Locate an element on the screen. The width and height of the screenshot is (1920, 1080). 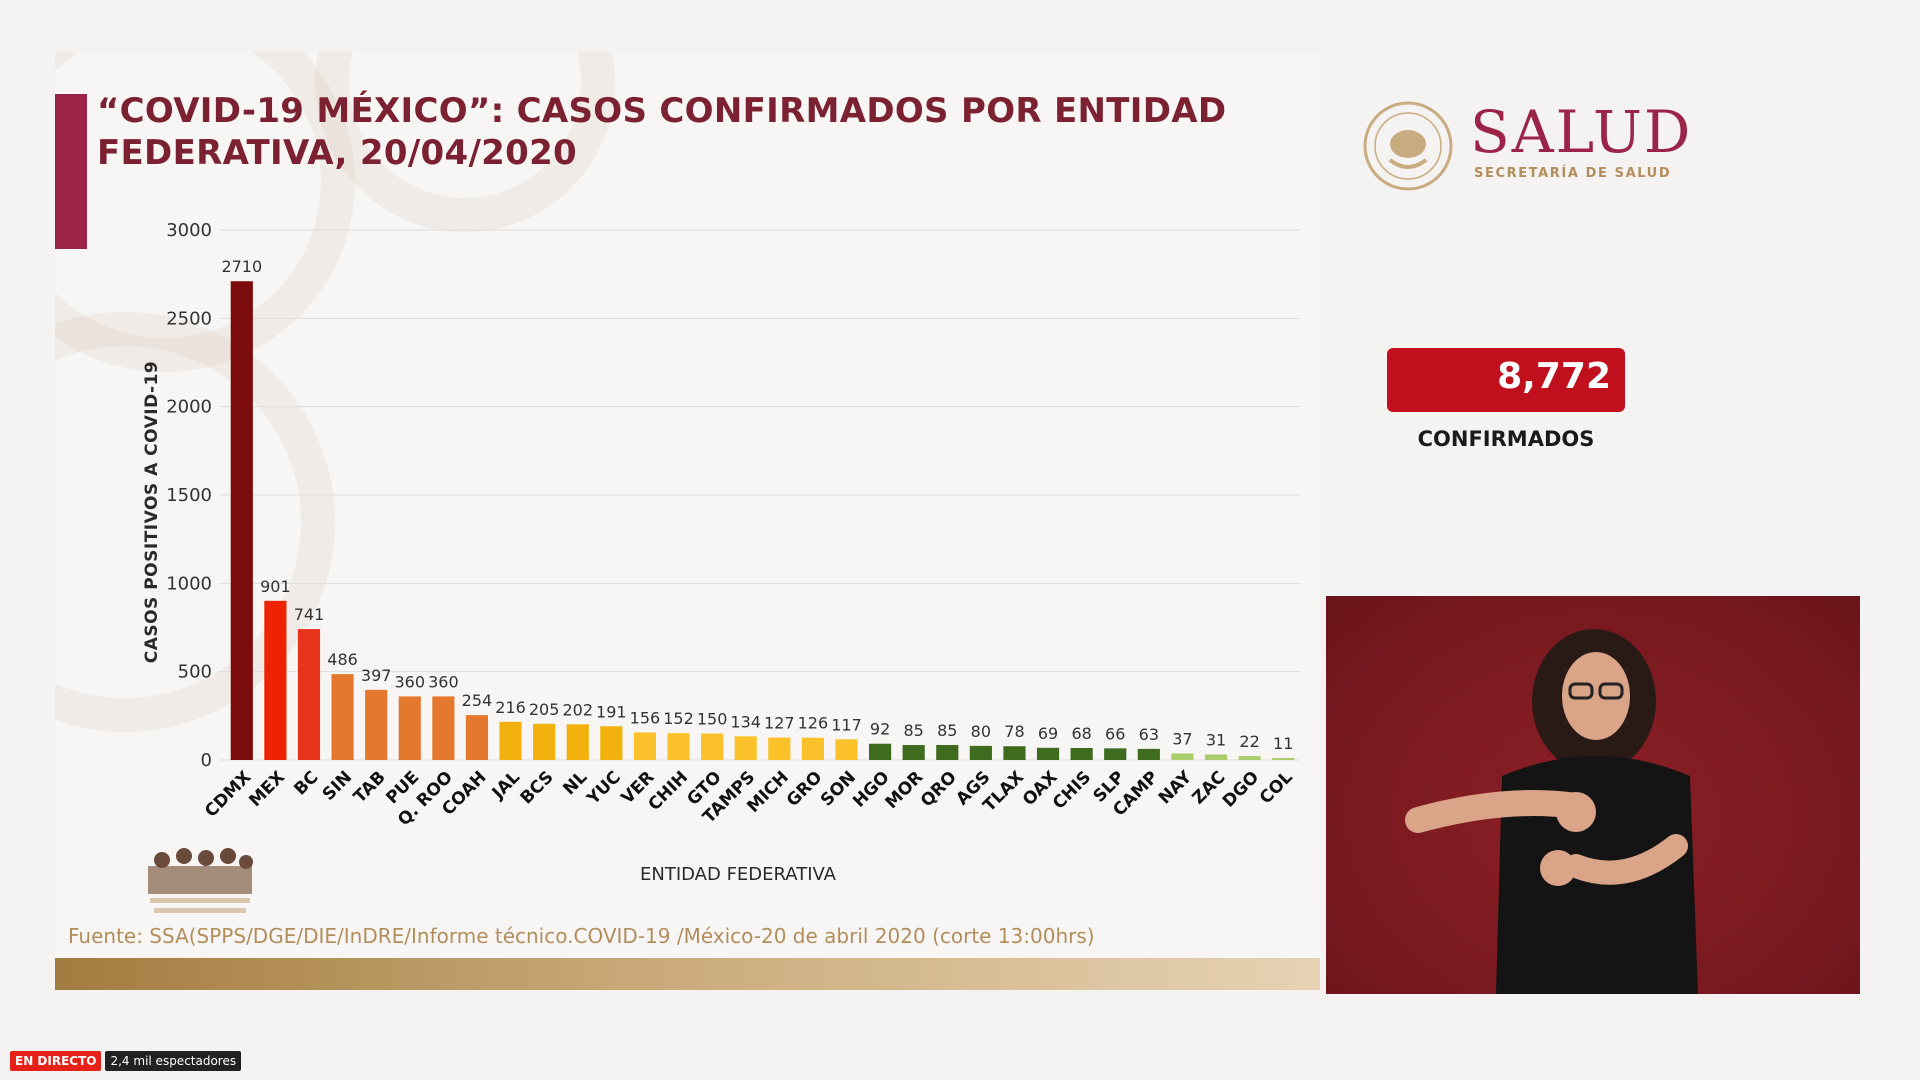
bar-value-label: 134 is located at coordinates (745, 721).